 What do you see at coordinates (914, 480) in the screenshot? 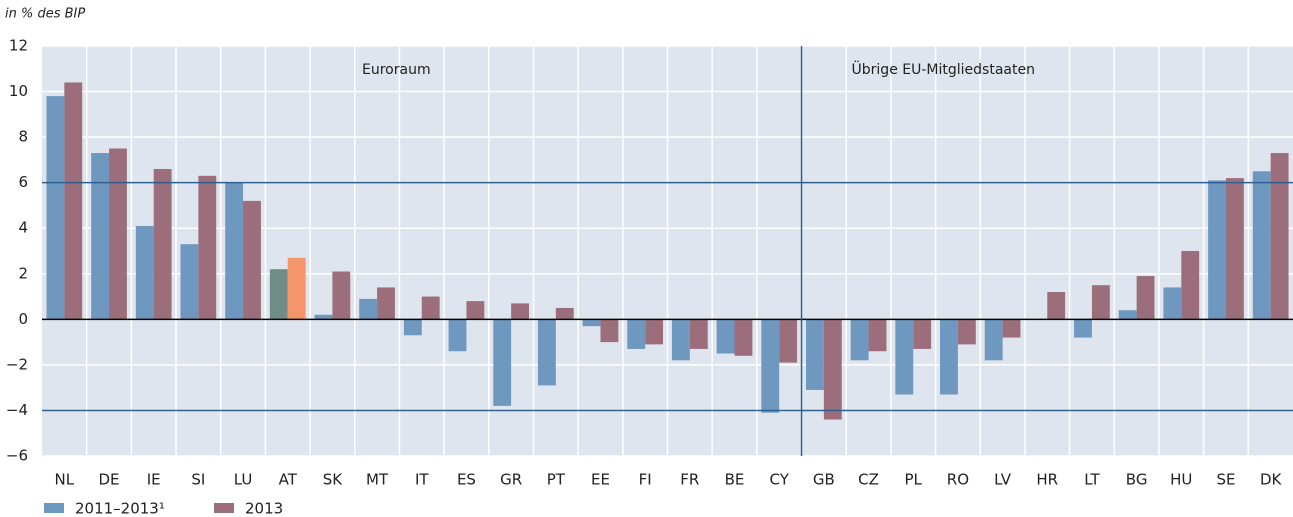
I see `x-tick-label: PL` at bounding box center [914, 480].